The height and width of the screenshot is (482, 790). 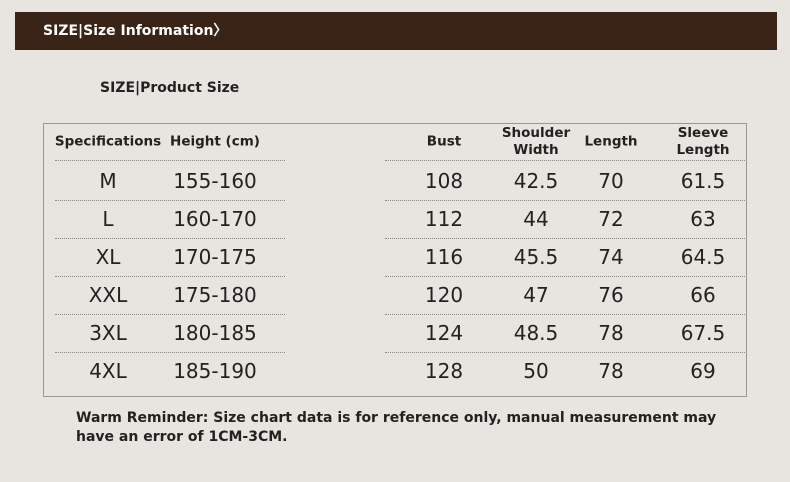 I want to click on table-cell: 124, so click(x=444, y=333).